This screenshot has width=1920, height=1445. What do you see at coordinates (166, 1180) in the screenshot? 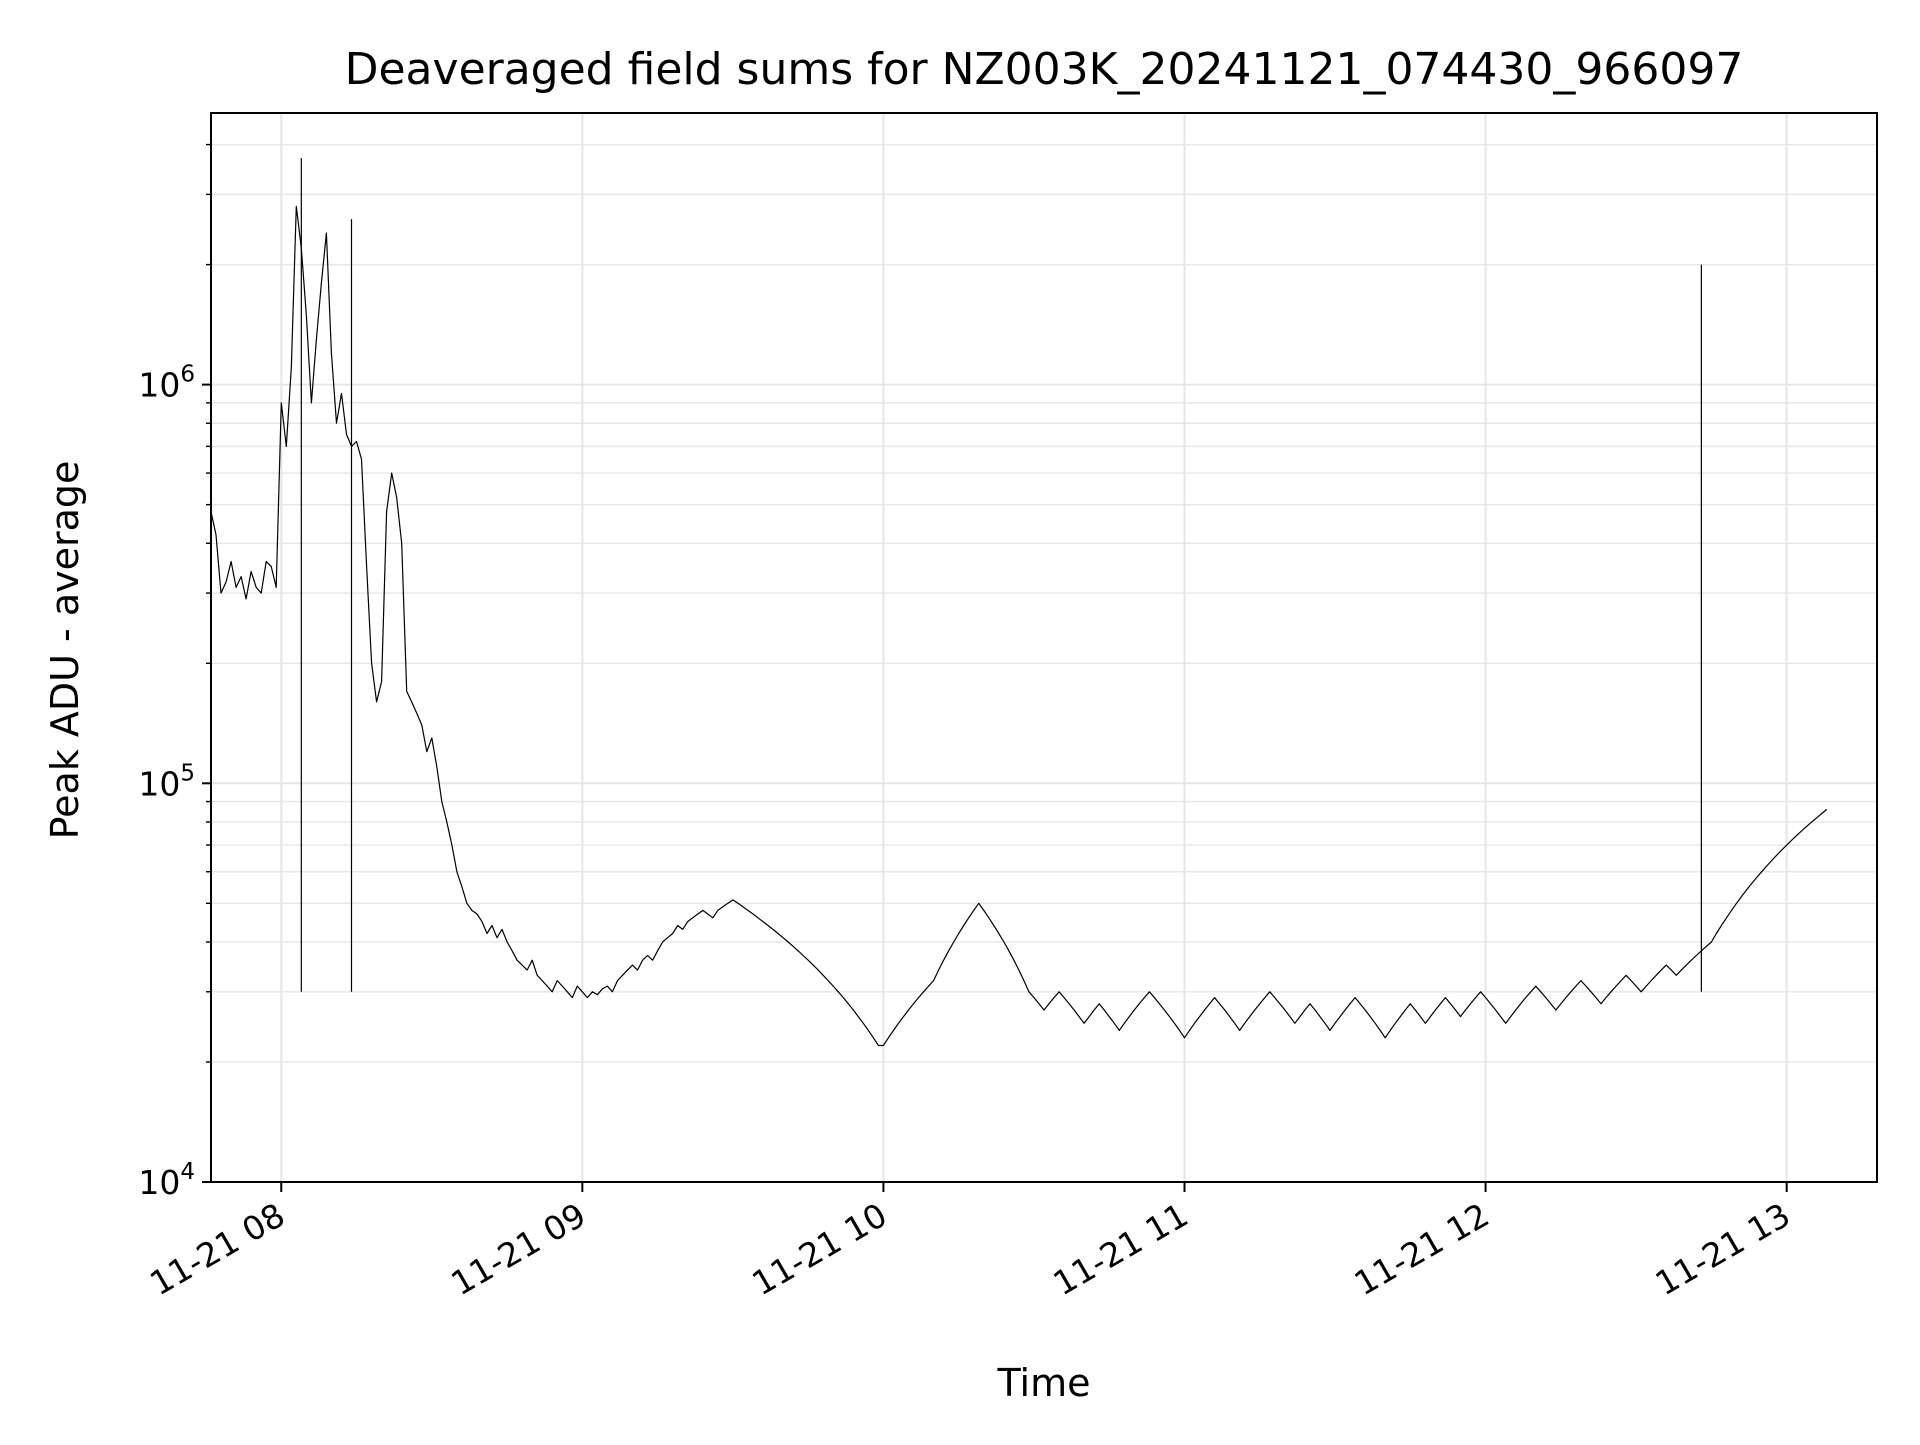
I see `y-tick-label: 104` at bounding box center [166, 1180].